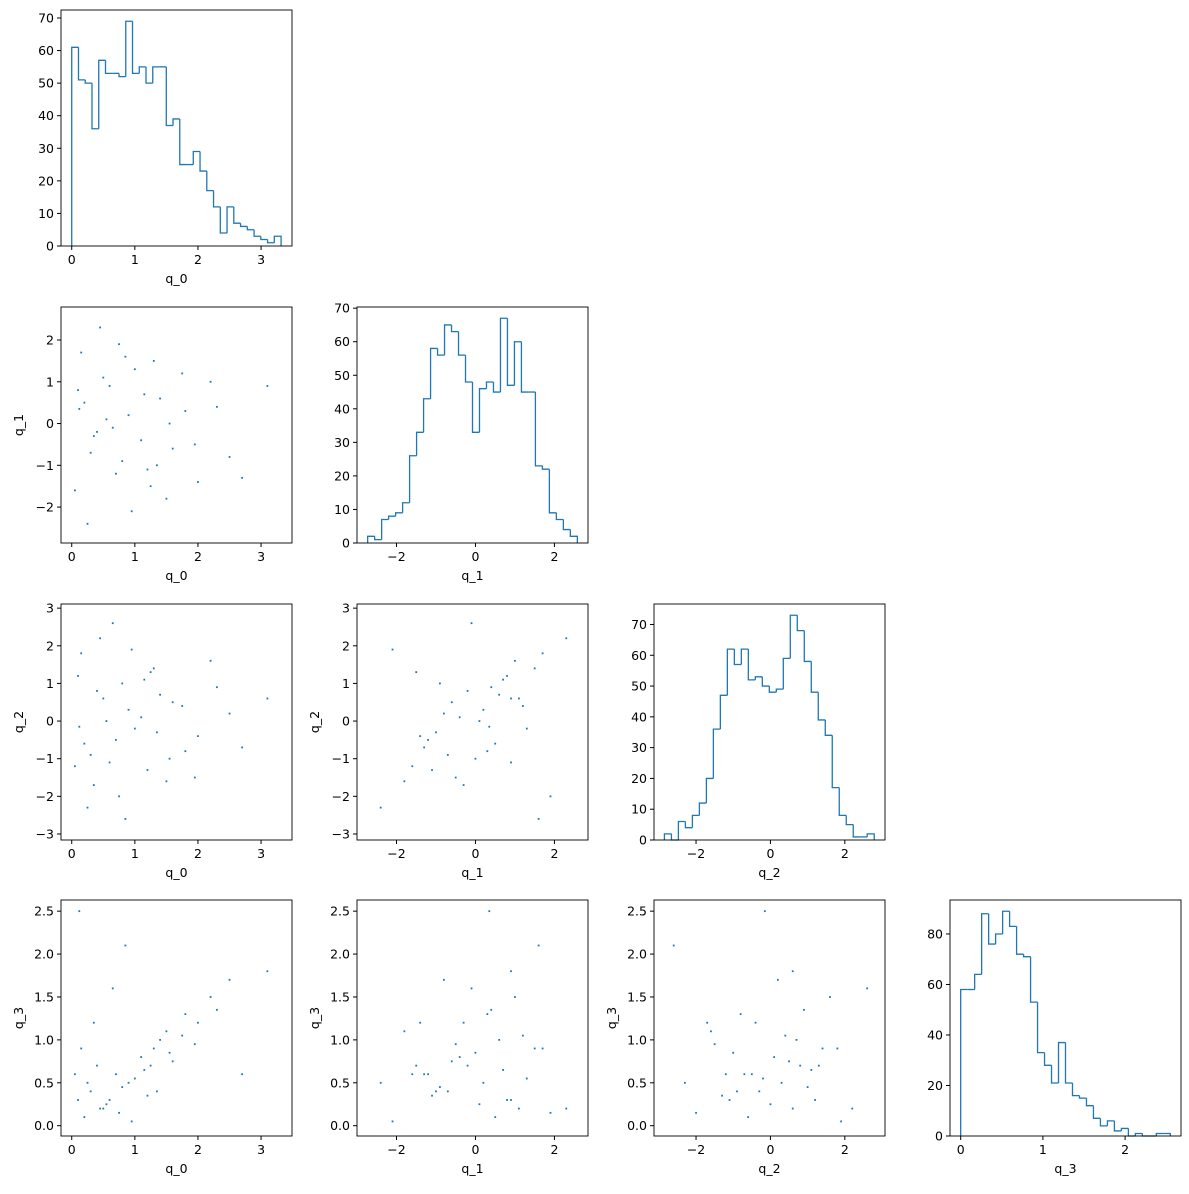 The width and height of the screenshot is (1189, 1194). What do you see at coordinates (472, 575) in the screenshot?
I see `x-axis-label: q_1` at bounding box center [472, 575].